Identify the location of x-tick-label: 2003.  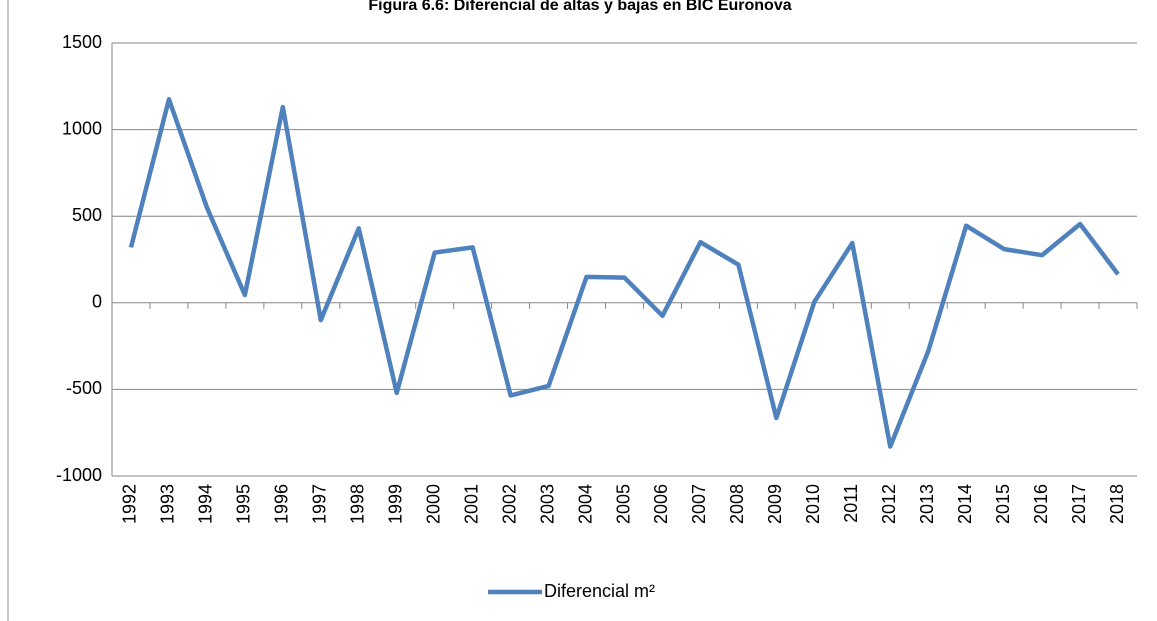
(547, 504).